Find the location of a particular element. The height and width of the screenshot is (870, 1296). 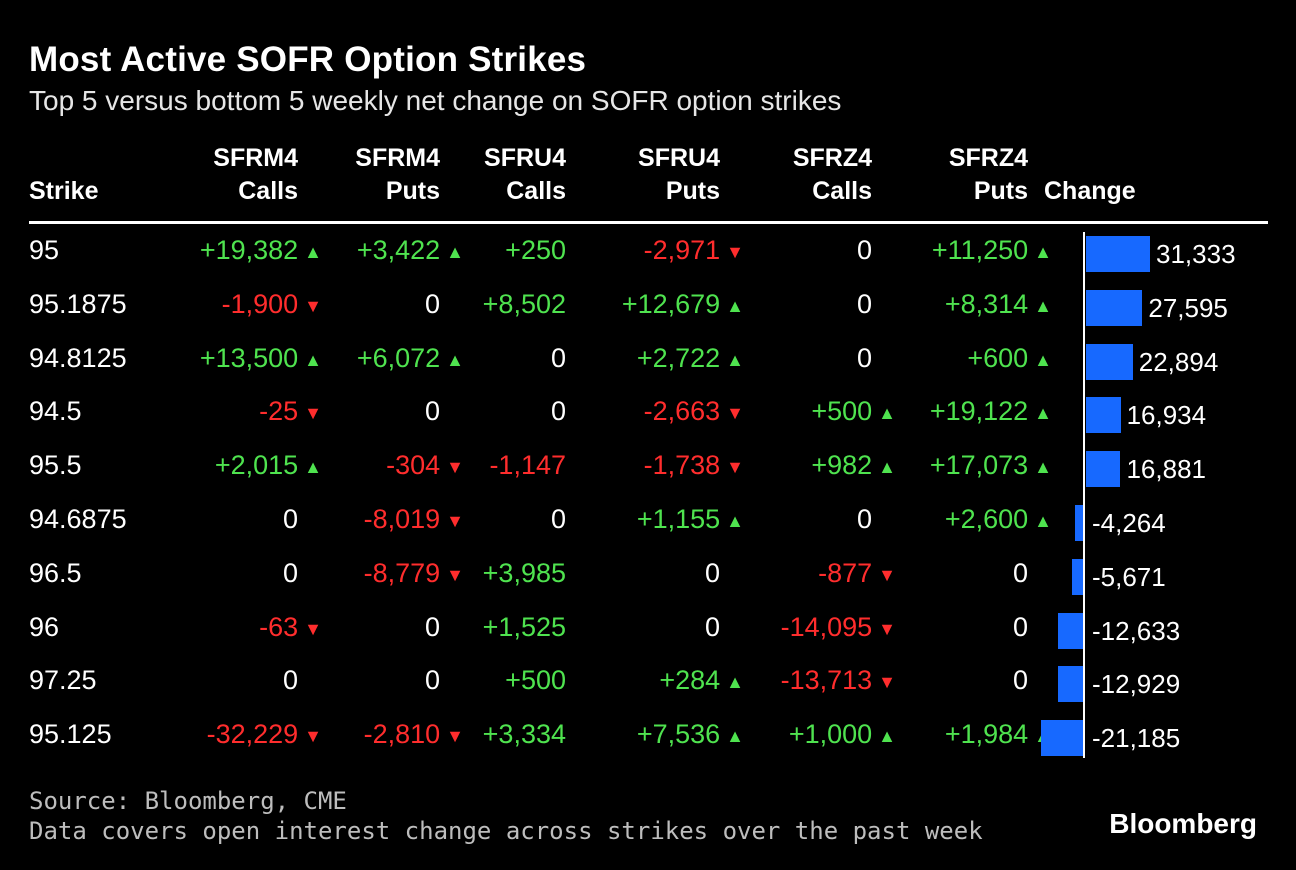

option-change-value: -2,663 is located at coordinates (682, 411).